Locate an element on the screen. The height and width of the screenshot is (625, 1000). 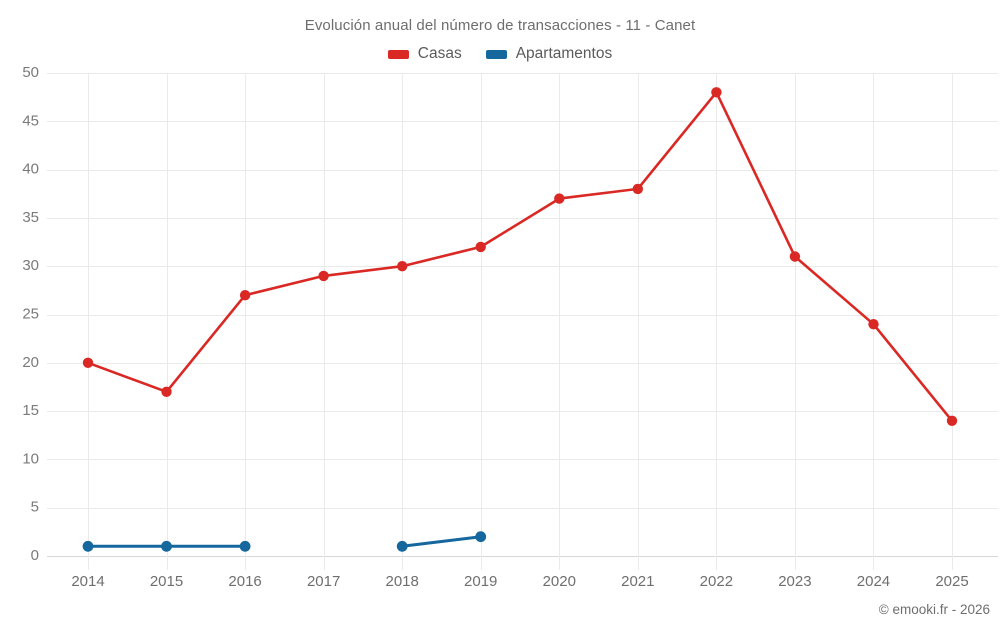
y-tick-label: 15 is located at coordinates (30, 410).